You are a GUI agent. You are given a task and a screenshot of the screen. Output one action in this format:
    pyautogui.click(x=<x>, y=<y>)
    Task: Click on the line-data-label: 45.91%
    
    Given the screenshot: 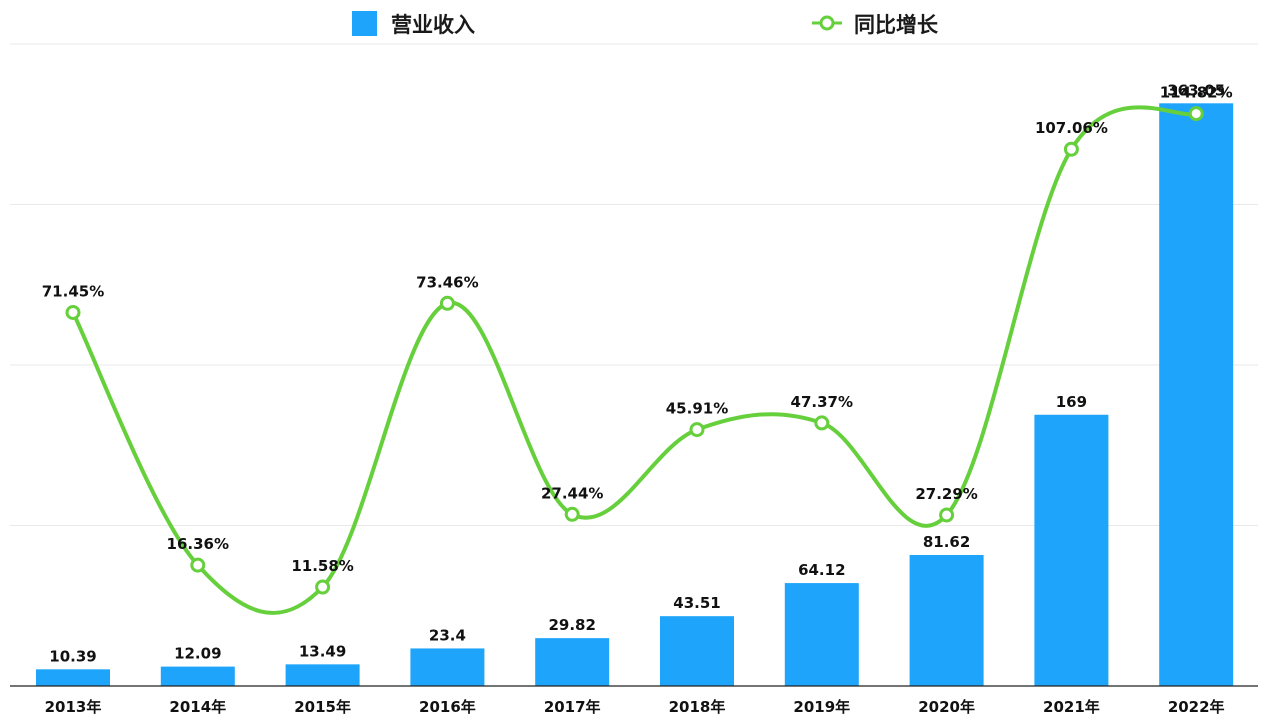 What is the action you would take?
    pyautogui.click(x=697, y=409)
    